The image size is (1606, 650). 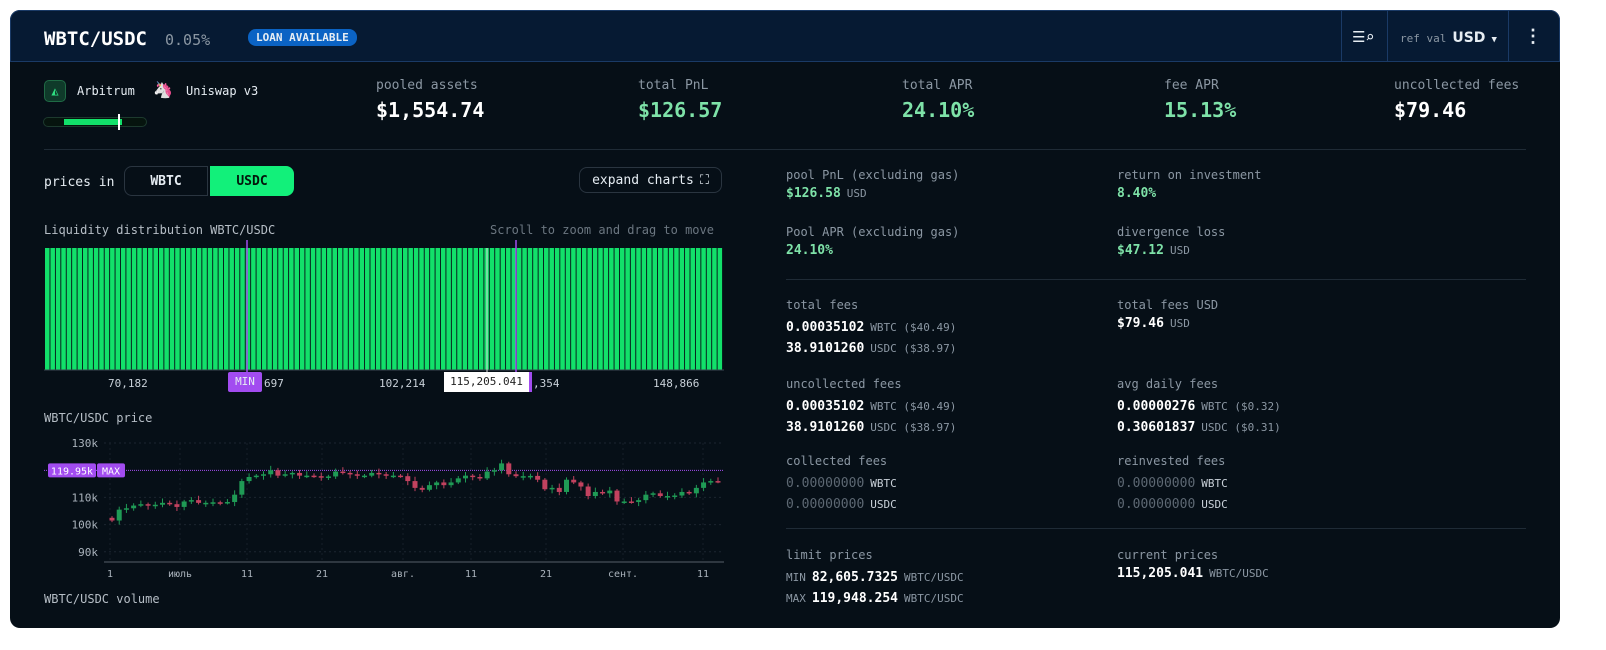 I want to click on filter-search-icon: ☰⌕, so click(x=1363, y=37).